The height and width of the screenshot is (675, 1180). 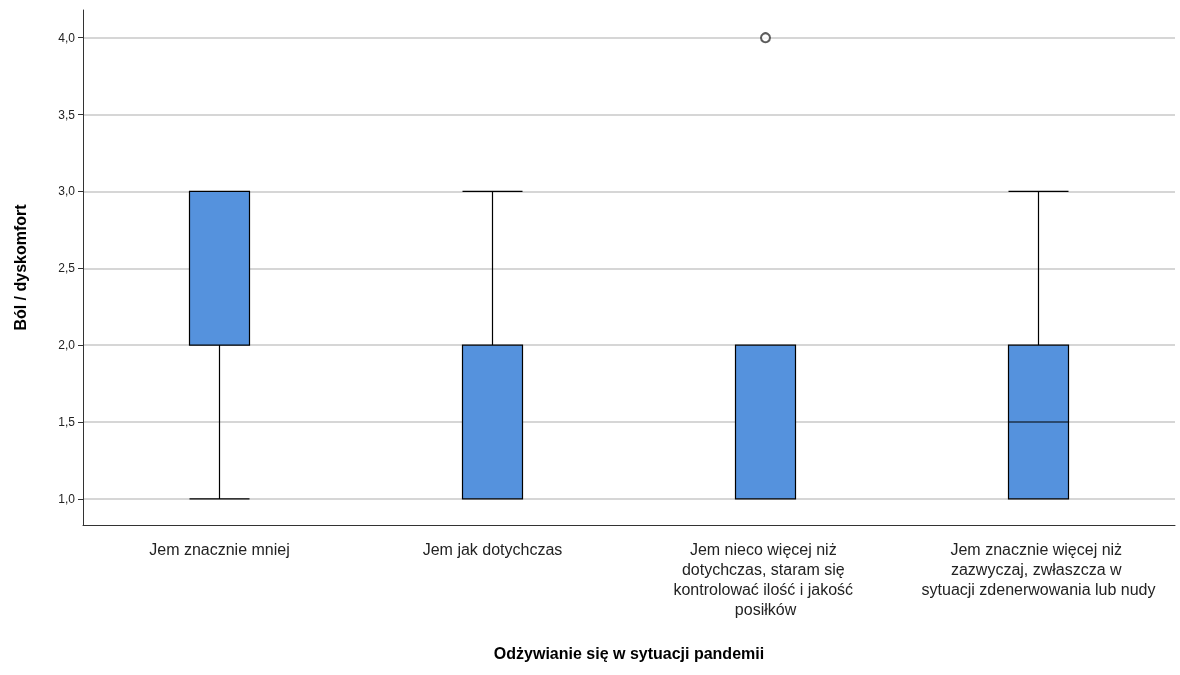 What do you see at coordinates (67, 114) in the screenshot?
I see `y-tick-label: 3,5` at bounding box center [67, 114].